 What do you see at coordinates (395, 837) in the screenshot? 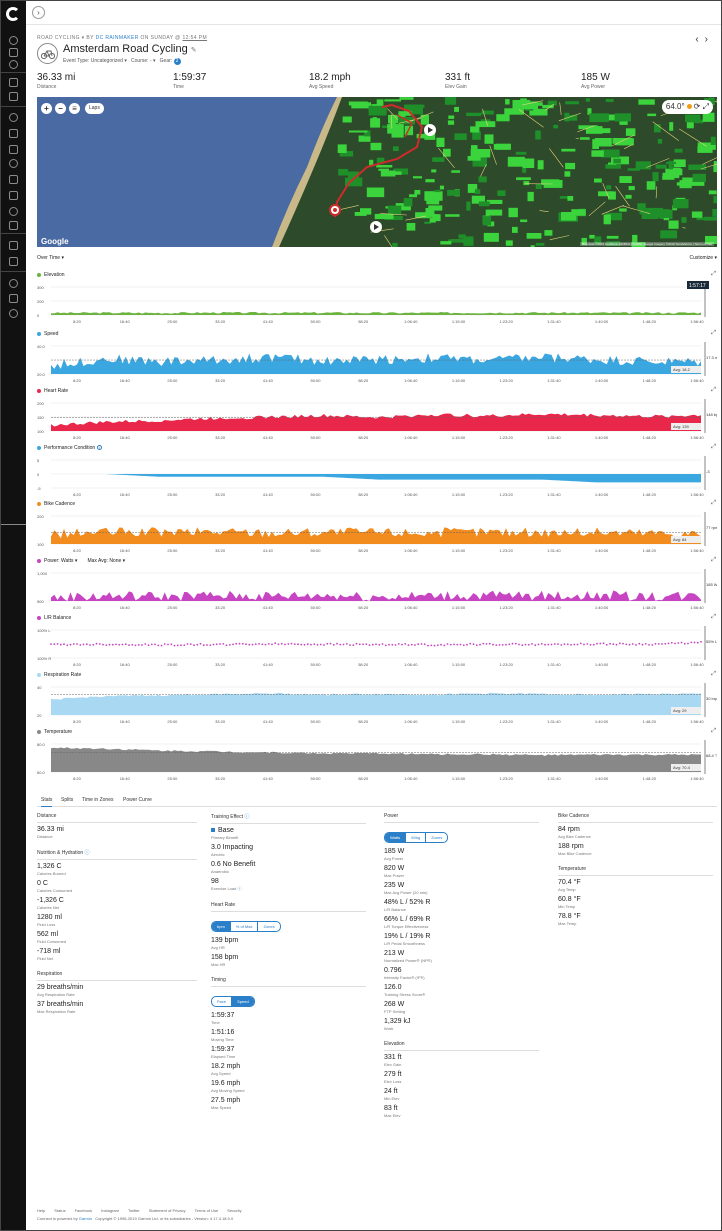
I see `toggle-option: Watts` at bounding box center [395, 837].